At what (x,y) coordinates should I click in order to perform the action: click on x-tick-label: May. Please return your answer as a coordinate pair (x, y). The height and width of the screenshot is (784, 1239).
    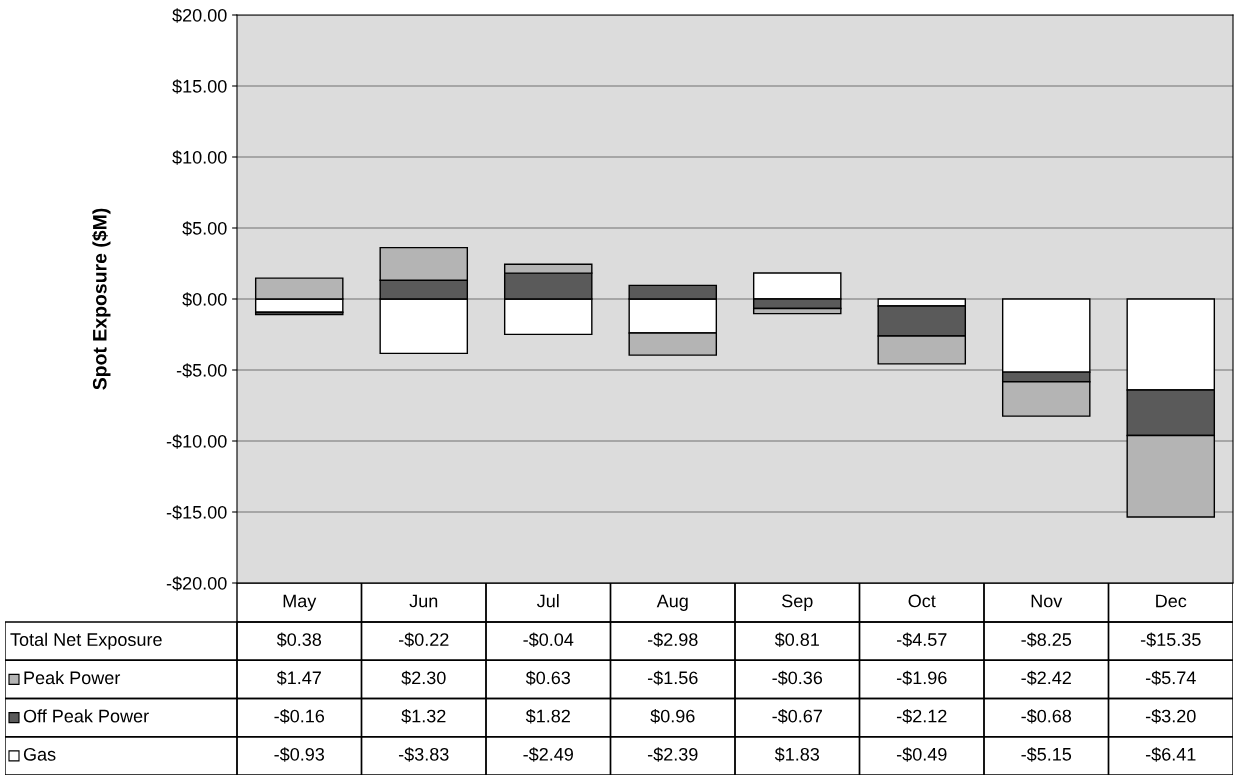
    Looking at the image, I should click on (300, 602).